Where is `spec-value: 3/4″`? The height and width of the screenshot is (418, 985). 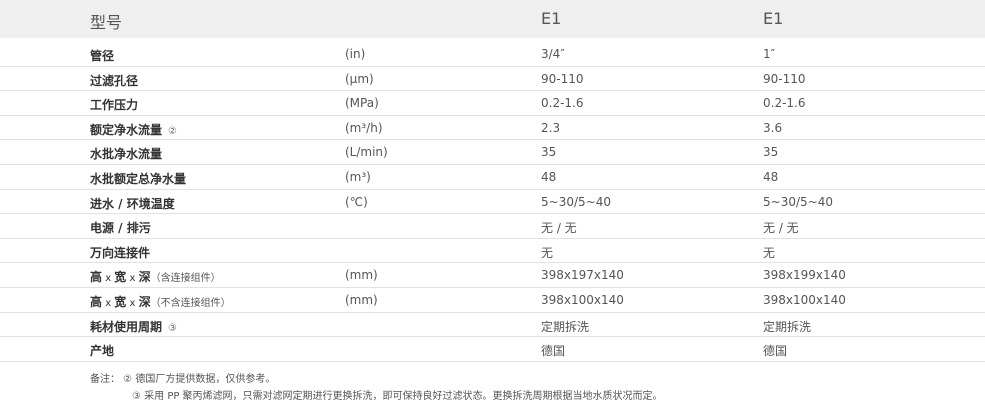 spec-value: 3/4″ is located at coordinates (553, 54).